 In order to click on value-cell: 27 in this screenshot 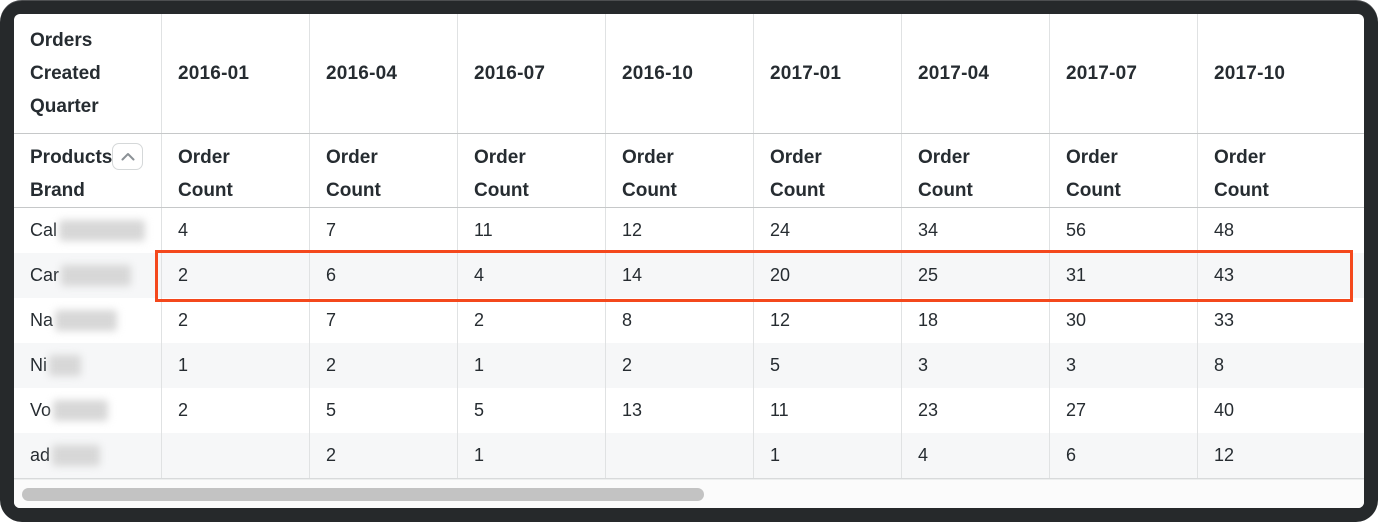, I will do `click(1123, 410)`.